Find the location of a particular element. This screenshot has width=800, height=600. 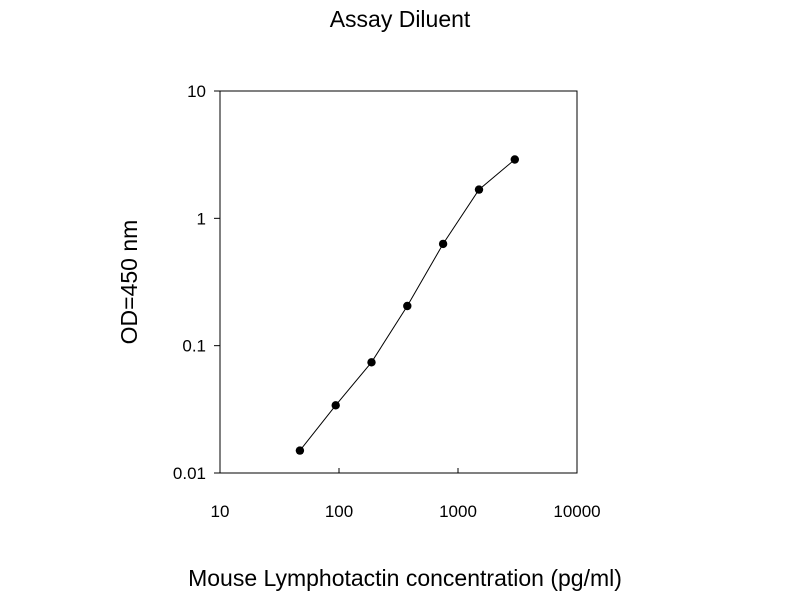

y-tick-label: 10 is located at coordinates (196, 91).